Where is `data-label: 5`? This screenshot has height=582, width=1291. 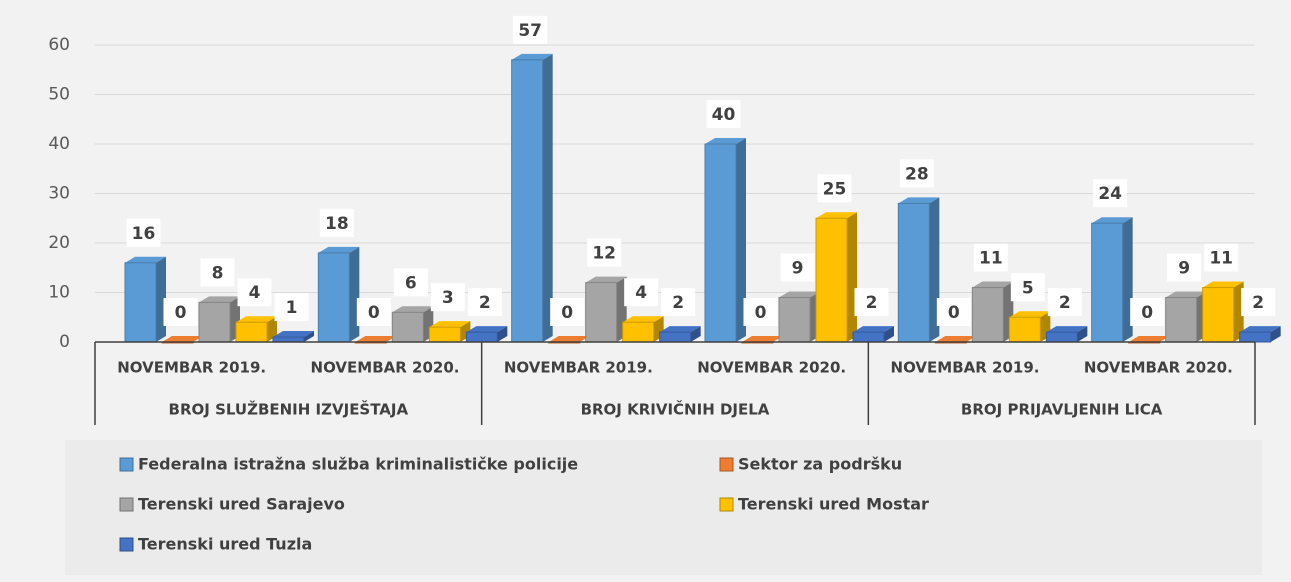
data-label: 5 is located at coordinates (1028, 288).